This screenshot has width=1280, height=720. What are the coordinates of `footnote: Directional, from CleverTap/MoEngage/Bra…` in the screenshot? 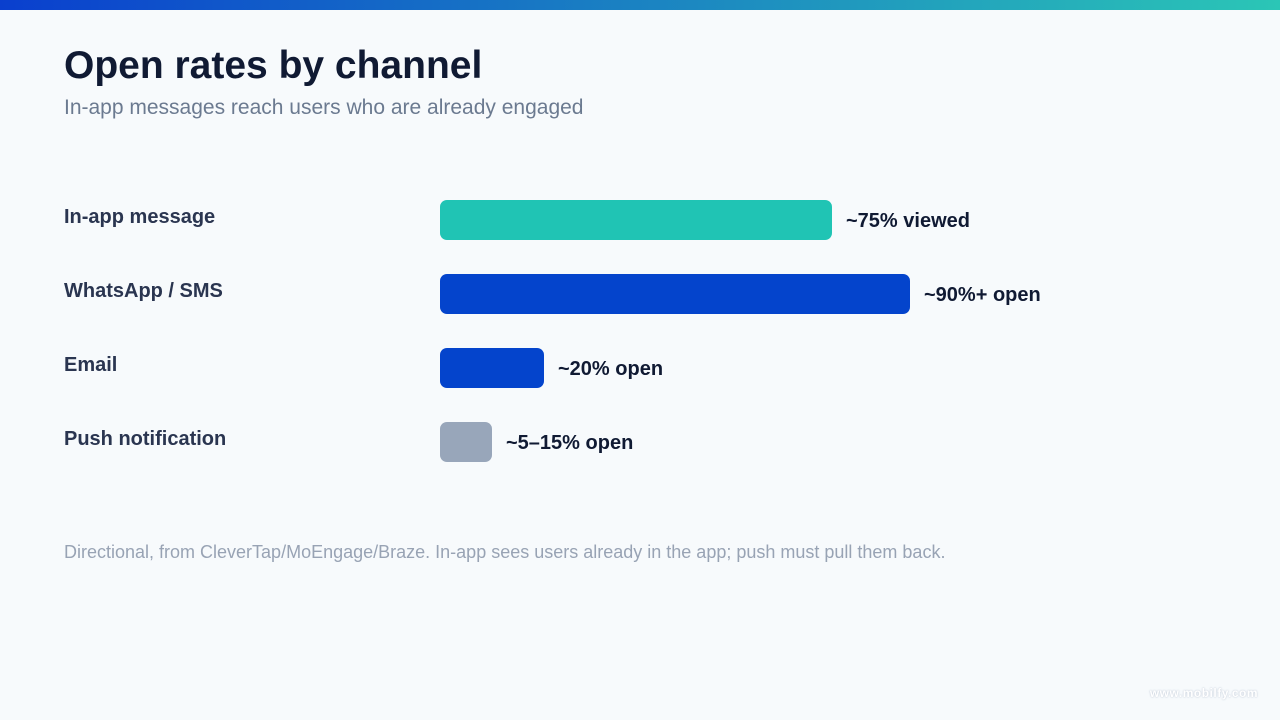 It's located at (505, 552).